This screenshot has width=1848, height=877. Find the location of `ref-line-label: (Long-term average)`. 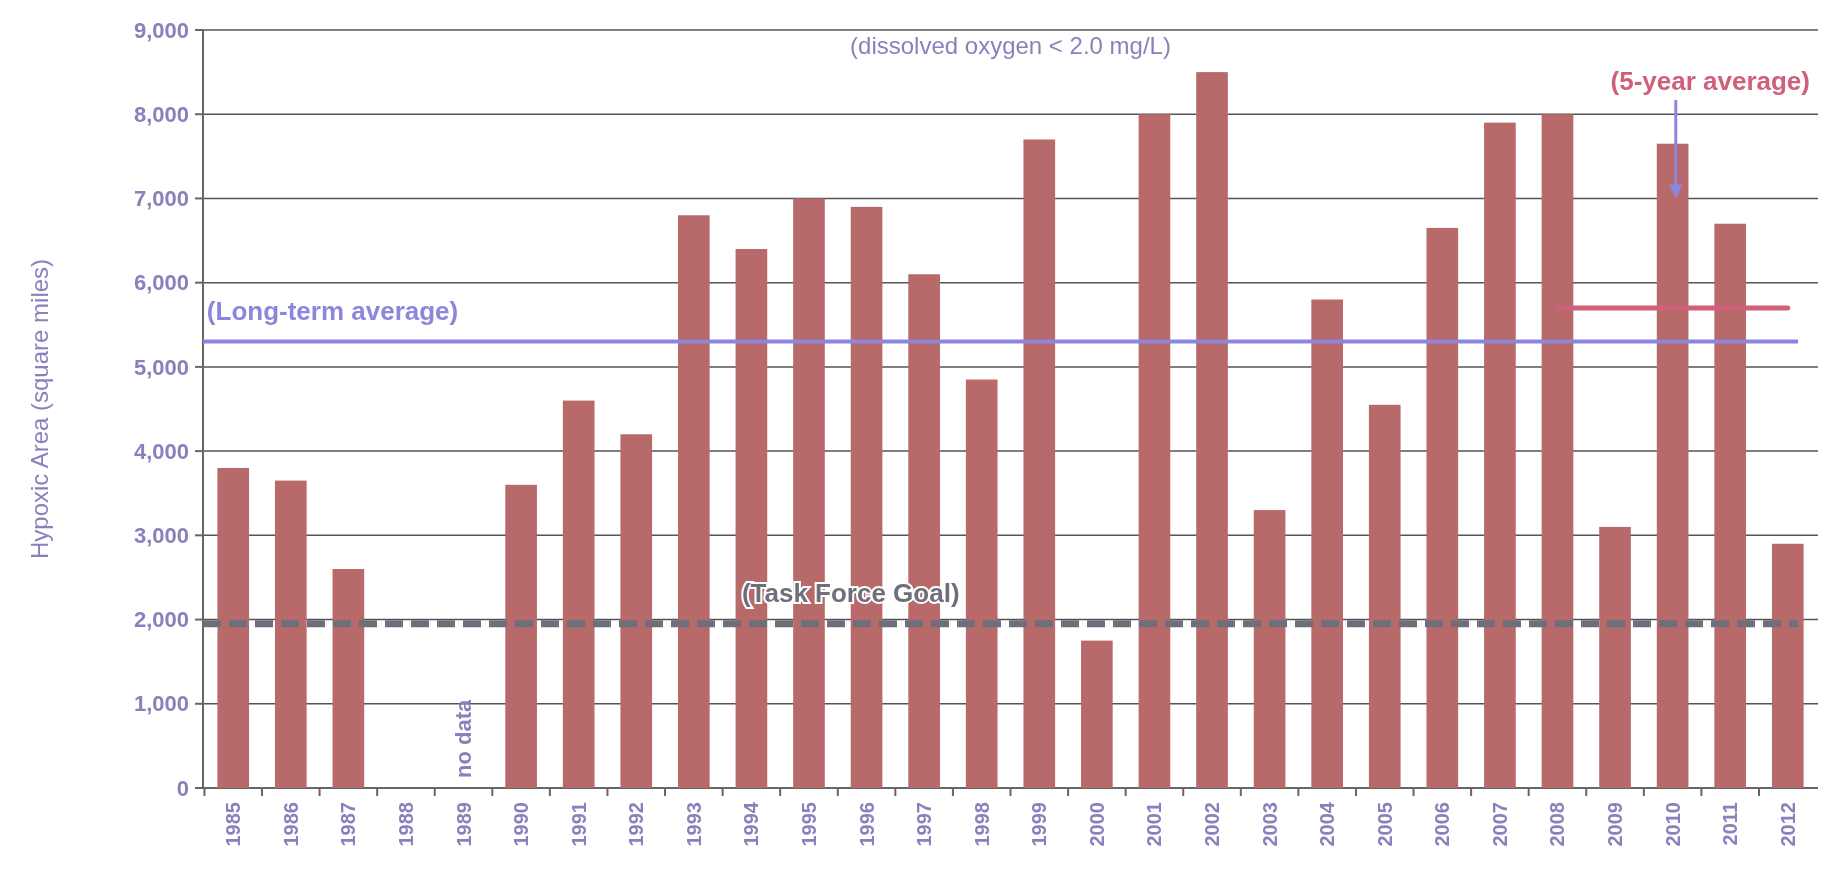

ref-line-label: (Long-term average) is located at coordinates (332, 310).